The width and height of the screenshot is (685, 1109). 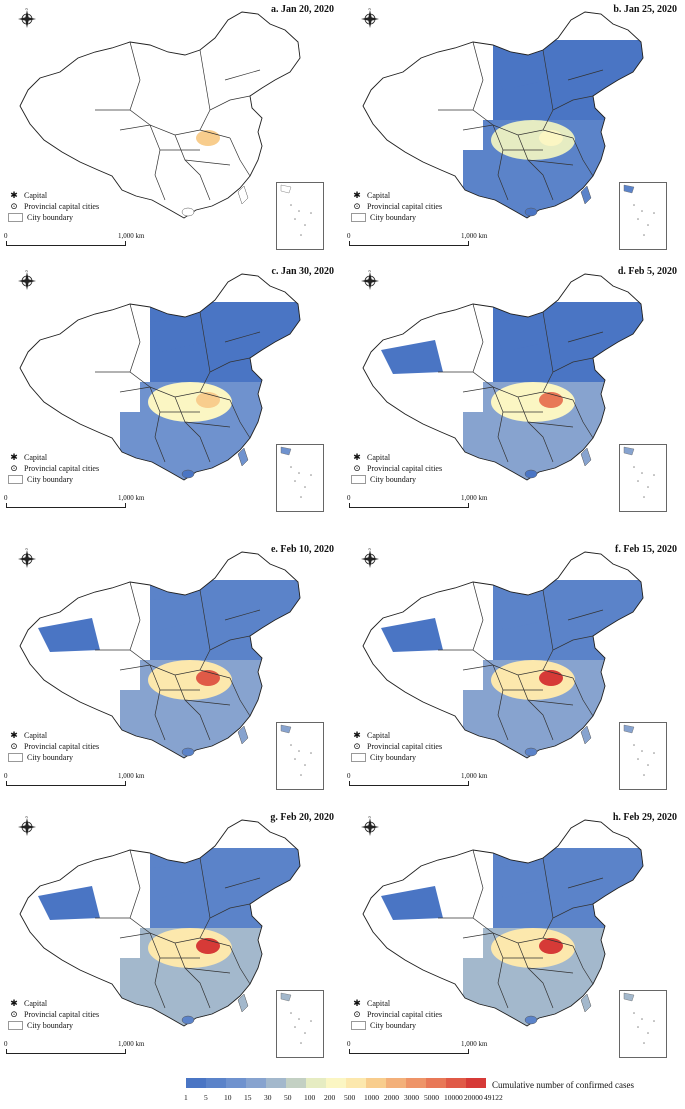 What do you see at coordinates (186, 1097) in the screenshot?
I see `colorbar-tick: 1` at bounding box center [186, 1097].